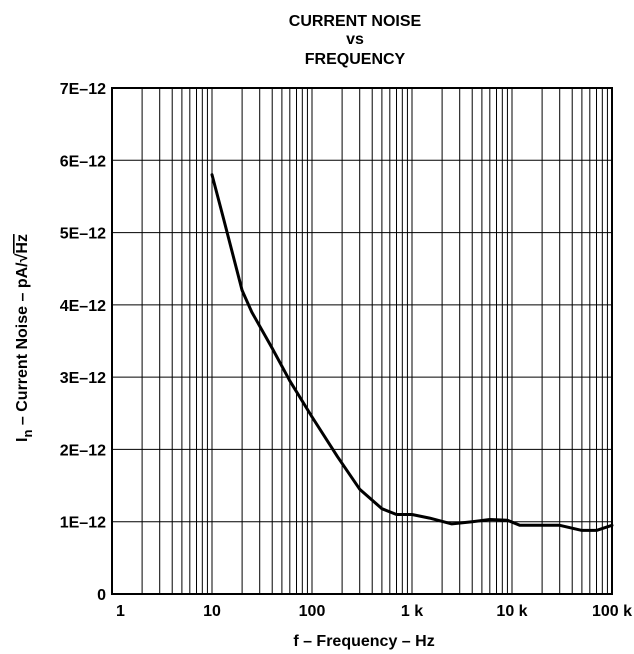 The image size is (634, 654). Describe the element at coordinates (83, 450) in the screenshot. I see `y-tick-label: 2E–12` at that location.